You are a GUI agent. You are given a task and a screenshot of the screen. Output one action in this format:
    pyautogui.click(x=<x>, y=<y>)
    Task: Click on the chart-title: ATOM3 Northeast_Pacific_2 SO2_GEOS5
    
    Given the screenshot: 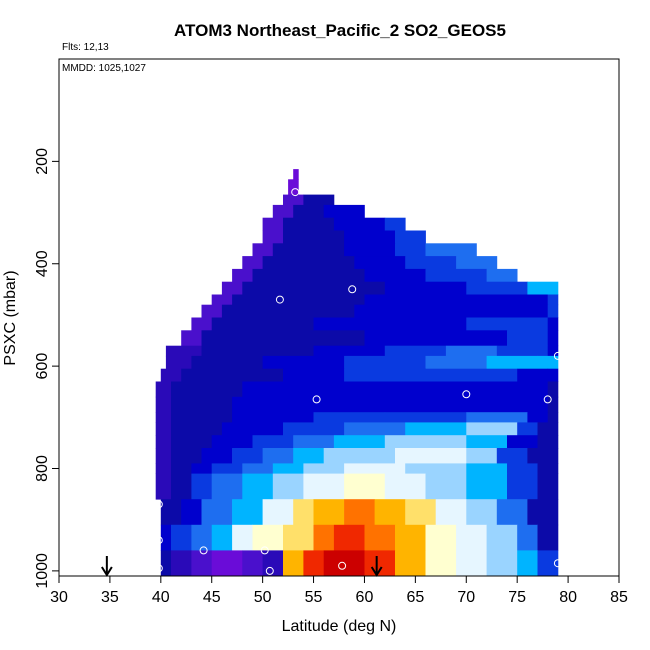 What is the action you would take?
    pyautogui.click(x=340, y=30)
    